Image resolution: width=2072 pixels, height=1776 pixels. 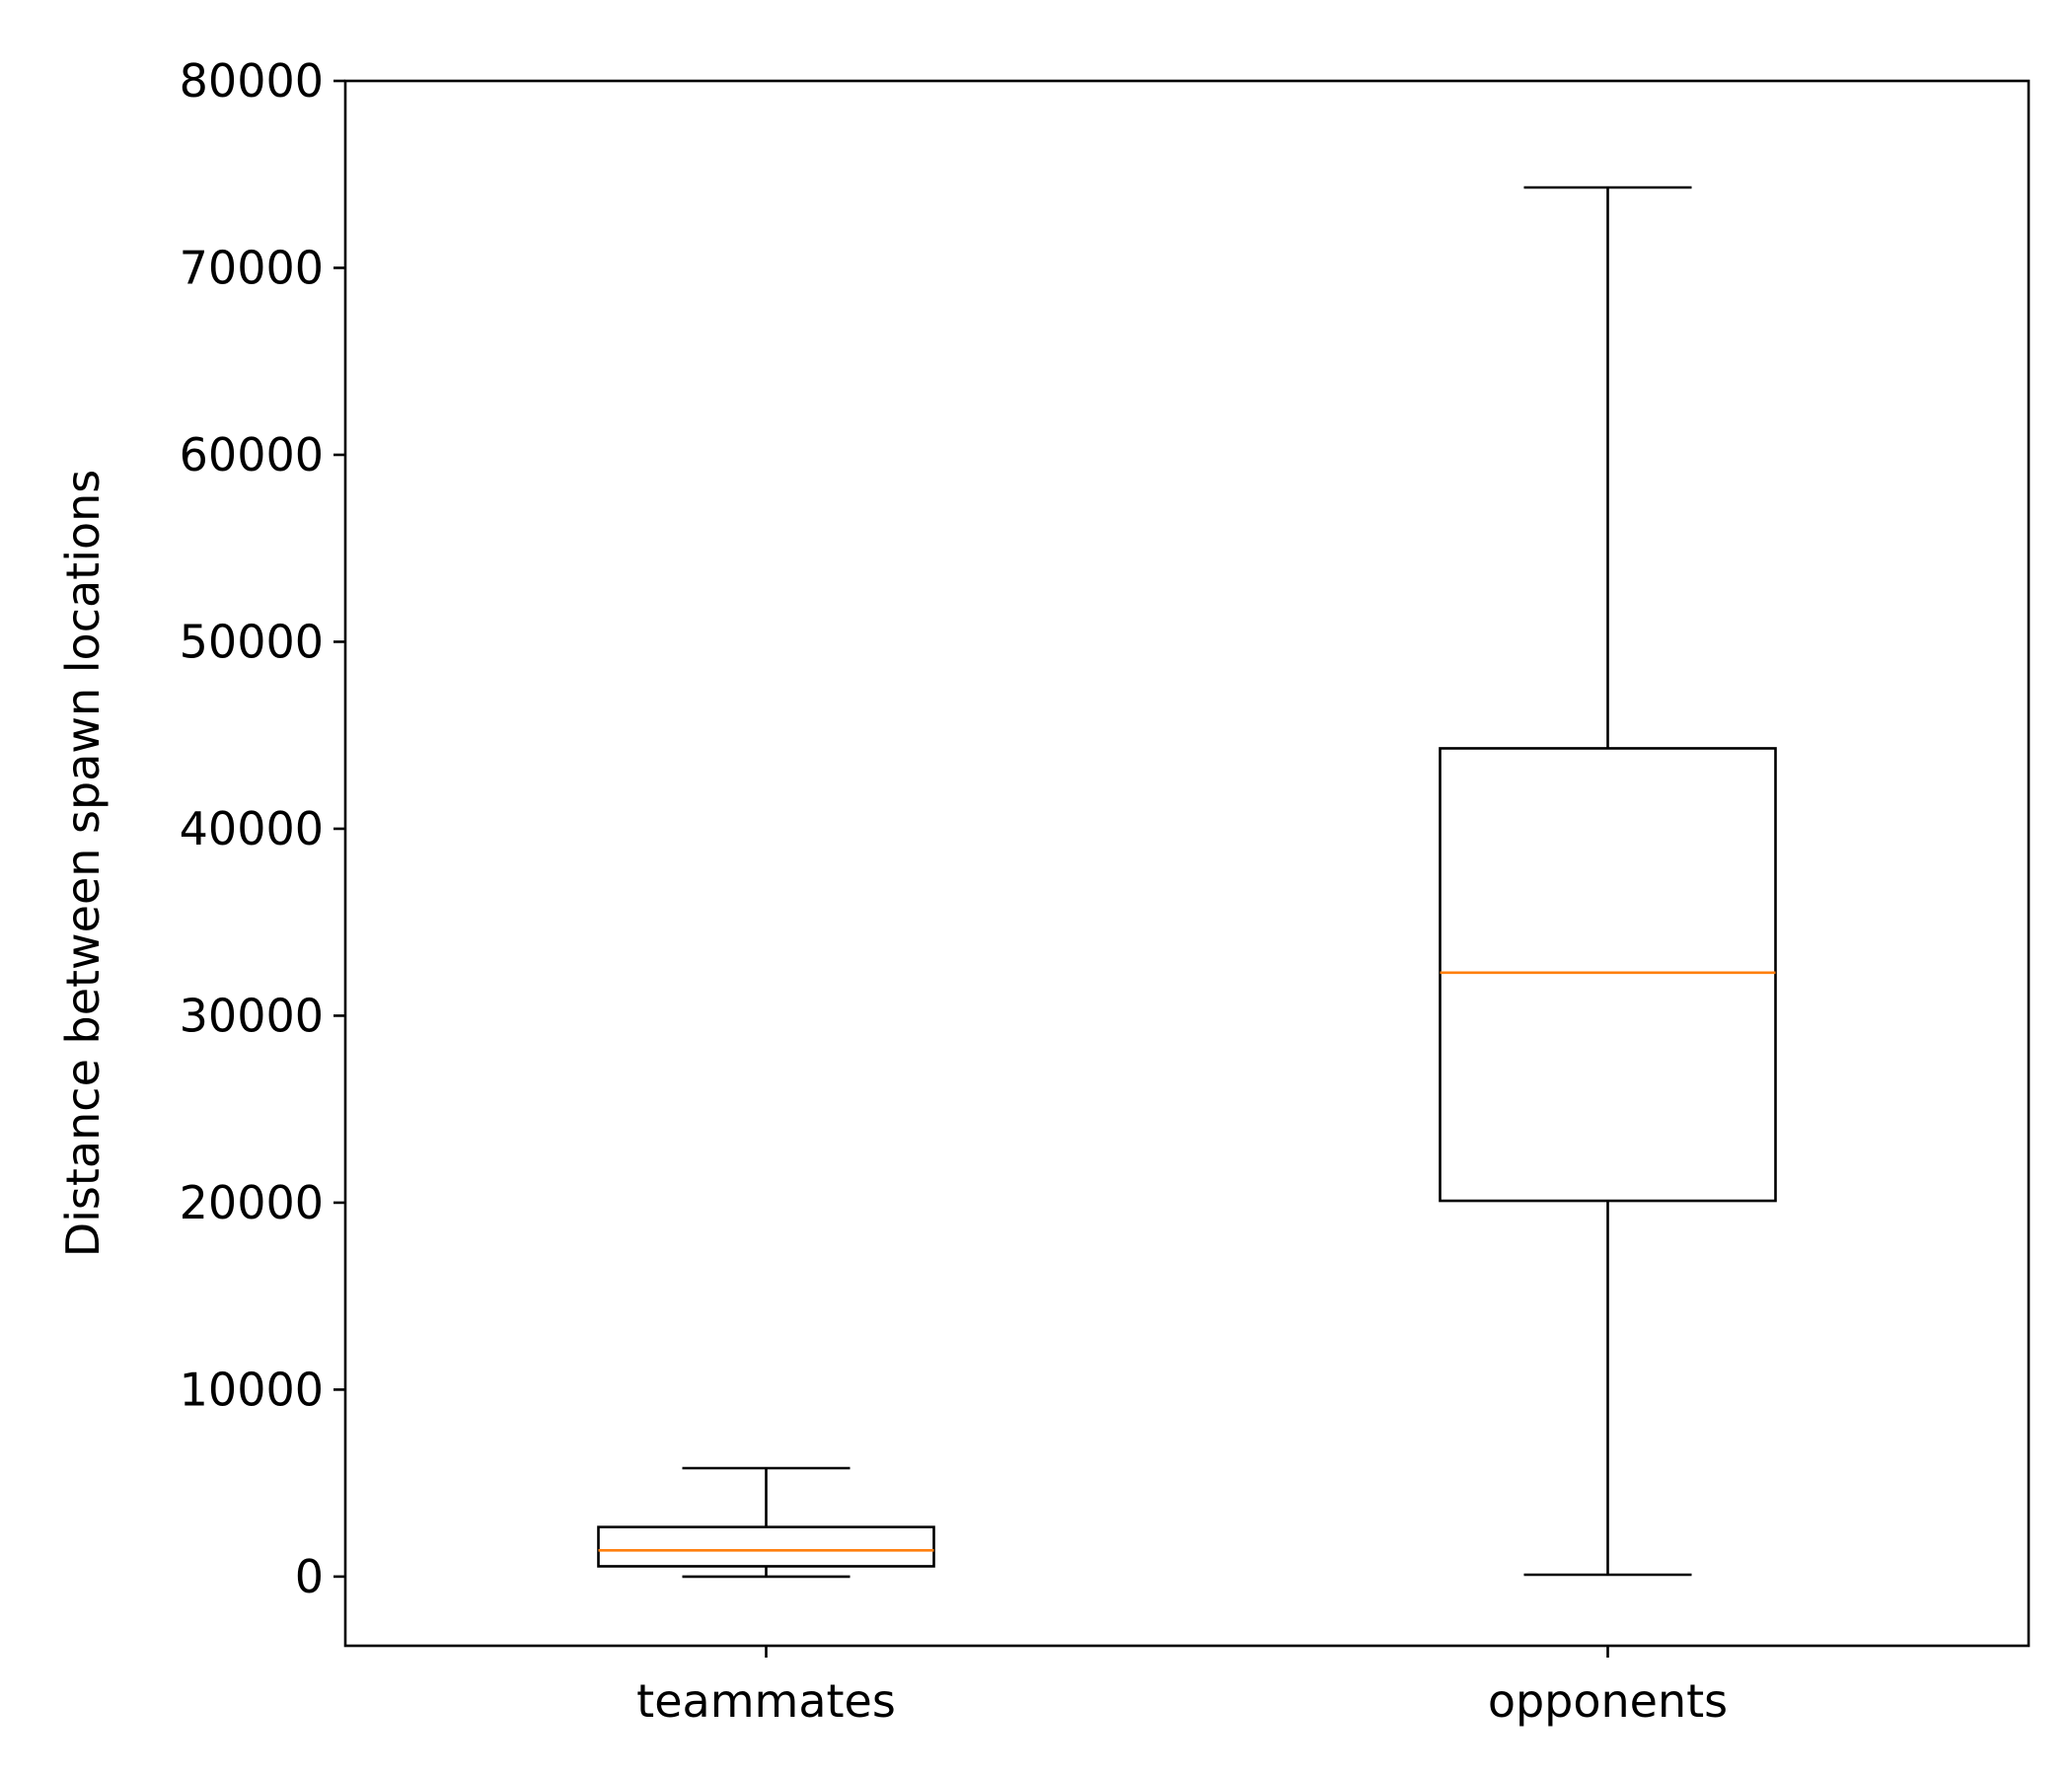 What do you see at coordinates (309, 1577) in the screenshot?
I see `y-tick-label: 0` at bounding box center [309, 1577].